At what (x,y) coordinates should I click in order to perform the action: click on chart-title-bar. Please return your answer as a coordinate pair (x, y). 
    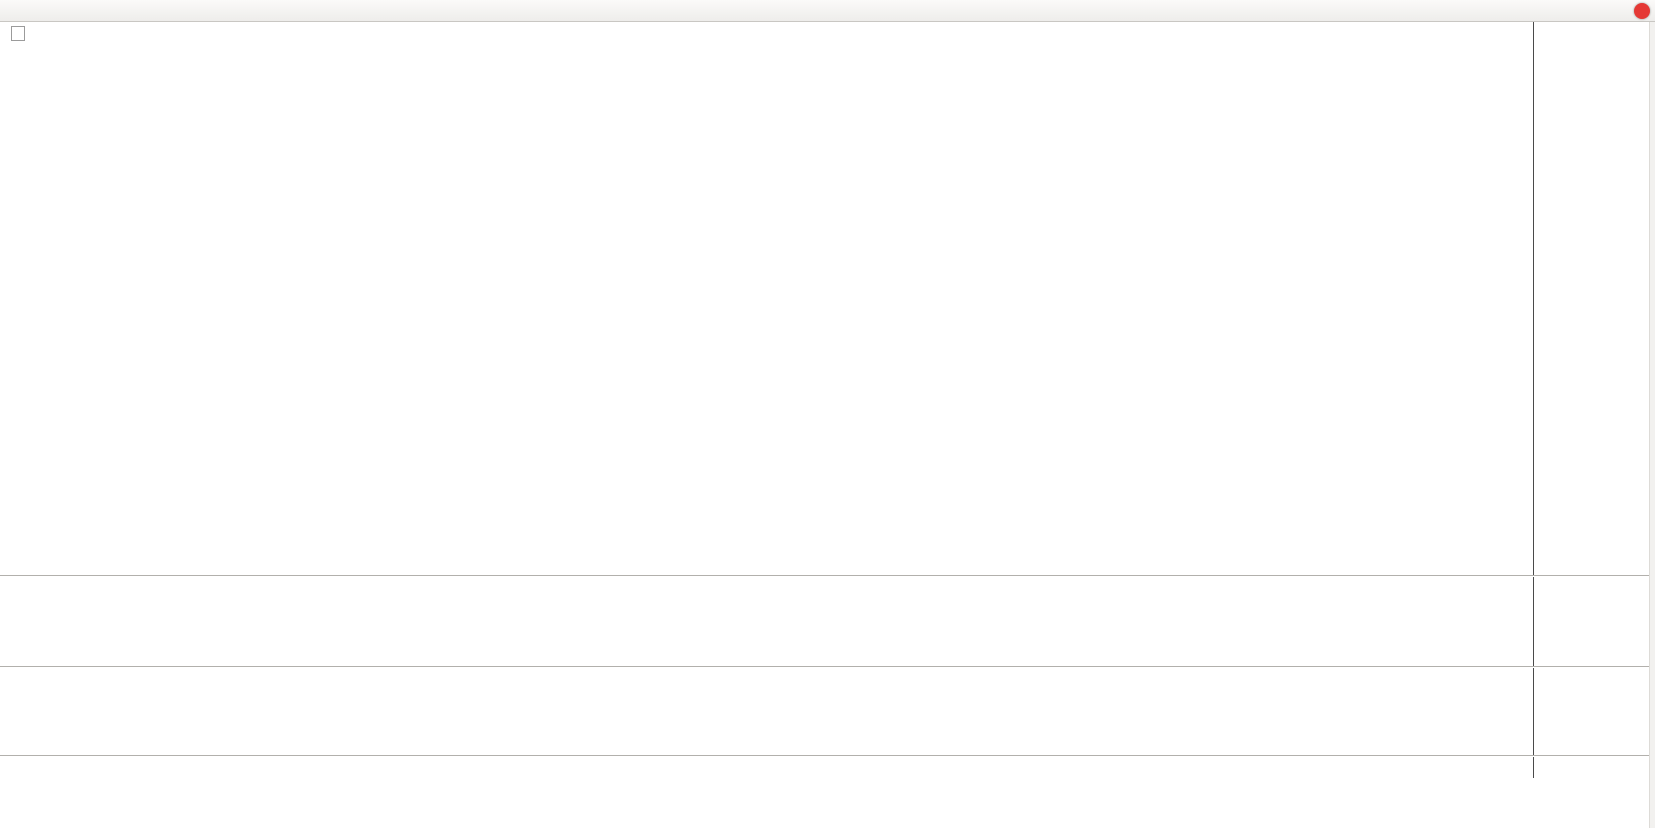
    Looking at the image, I should click on (14, 33).